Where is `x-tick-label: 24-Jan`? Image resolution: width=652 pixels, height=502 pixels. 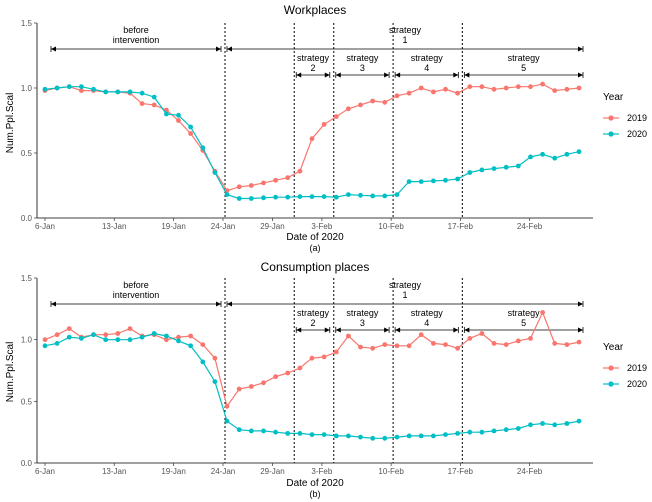
x-tick-label: 24-Jan is located at coordinates (223, 226).